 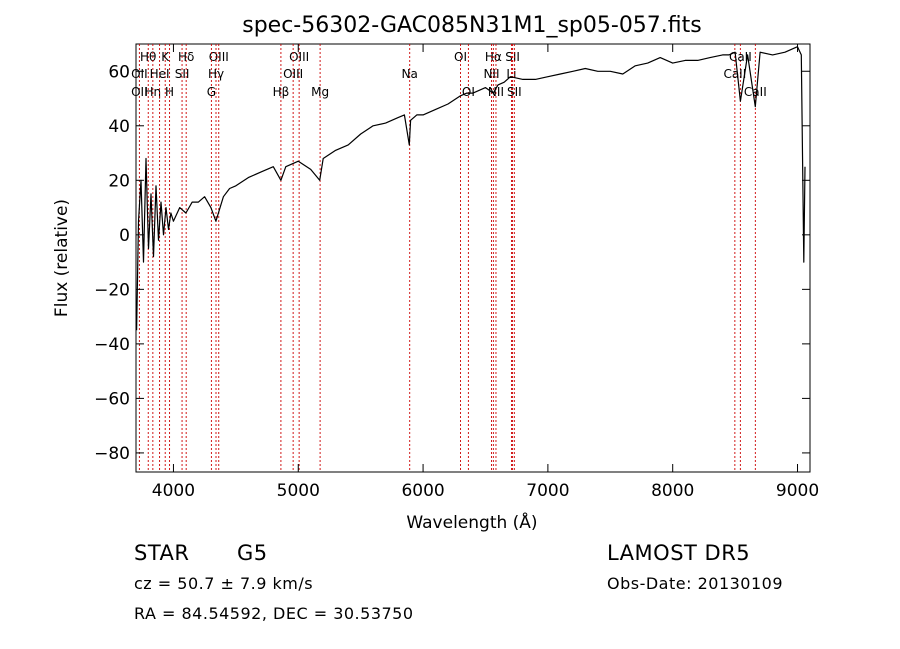 What do you see at coordinates (320, 92) in the screenshot?
I see `line-marker-label: Mg` at bounding box center [320, 92].